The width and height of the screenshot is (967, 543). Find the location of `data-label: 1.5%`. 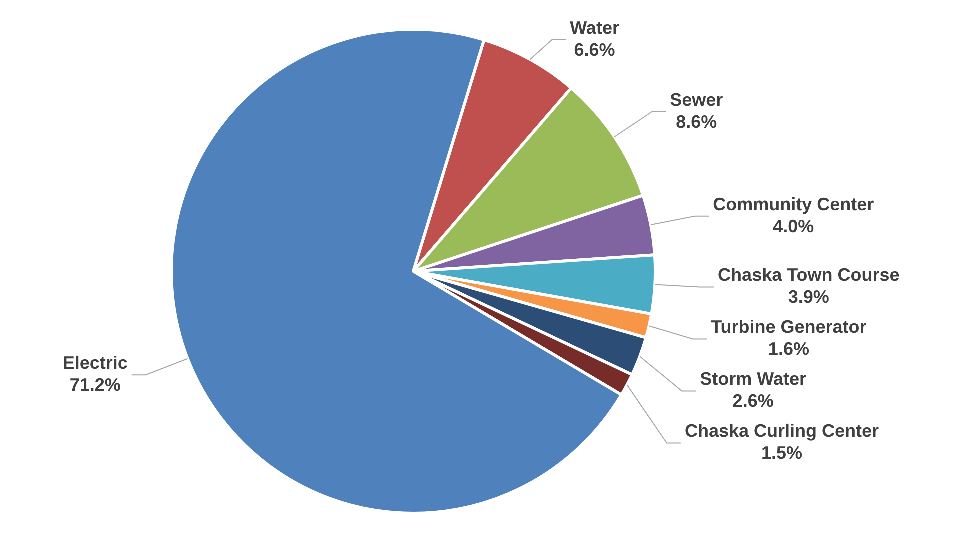

data-label: 1.5% is located at coordinates (781, 453).